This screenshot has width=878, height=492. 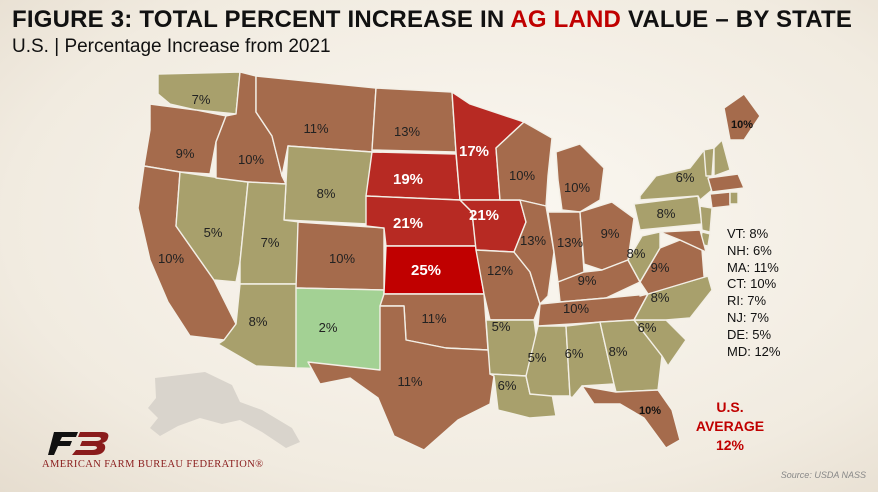 I want to click on state-label-ok: 11%, so click(x=433, y=318).